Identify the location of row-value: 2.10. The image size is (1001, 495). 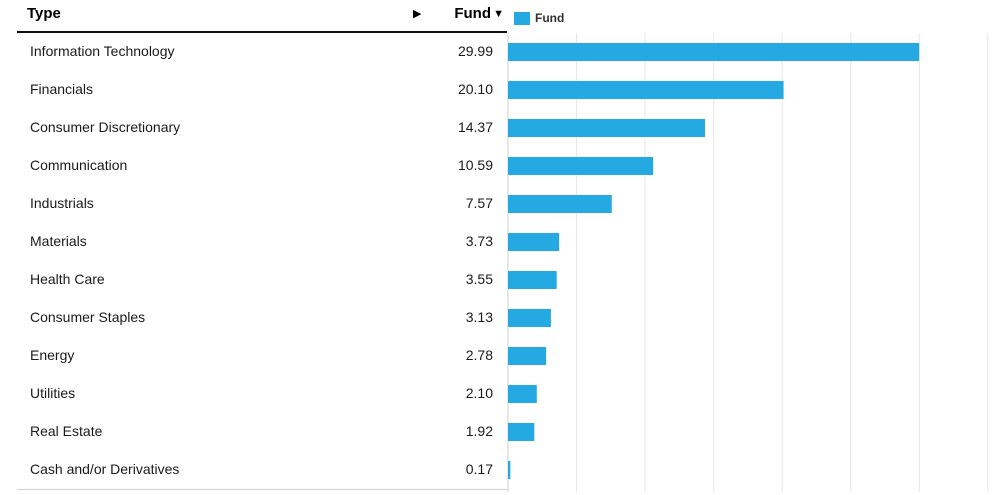
(479, 393).